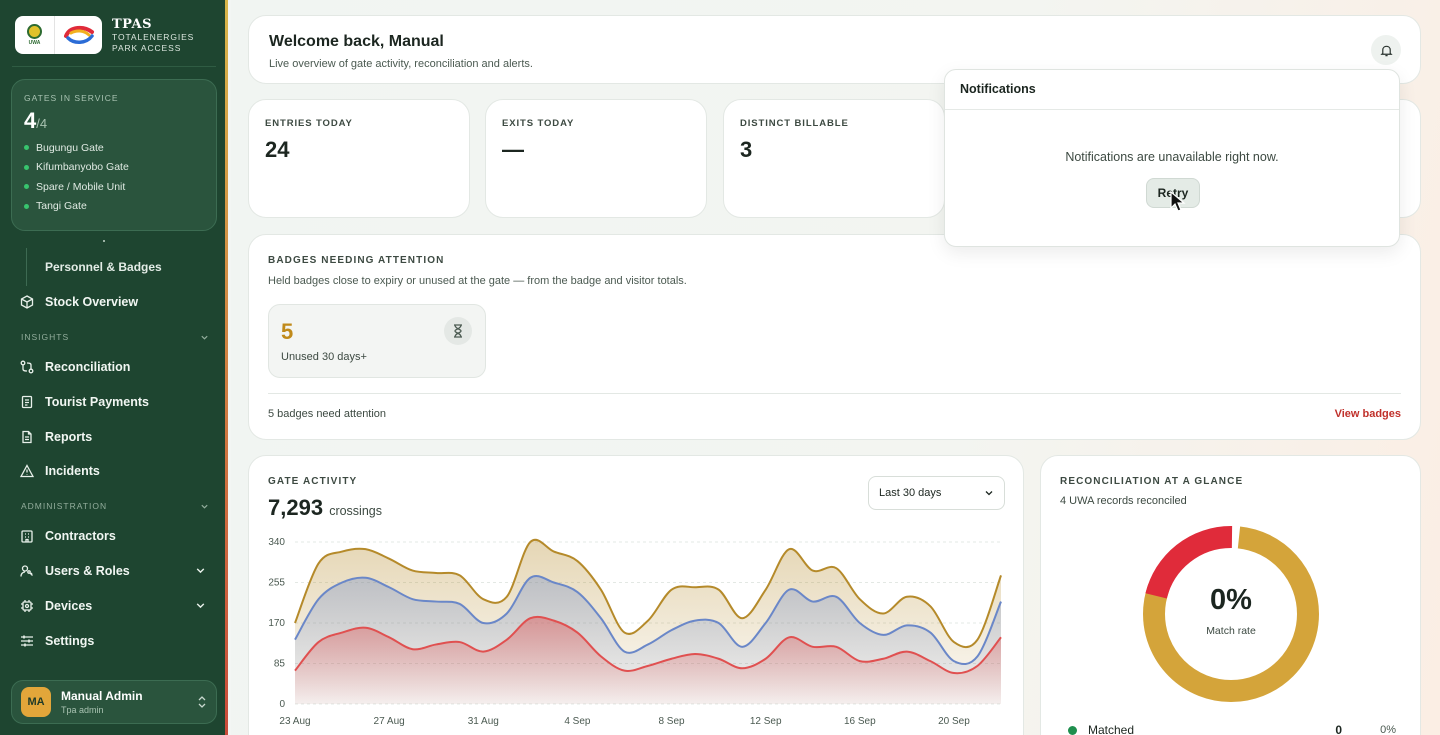 Image resolution: width=1440 pixels, height=735 pixels. What do you see at coordinates (483, 721) in the screenshot?
I see `x-tick-label: 31 Aug` at bounding box center [483, 721].